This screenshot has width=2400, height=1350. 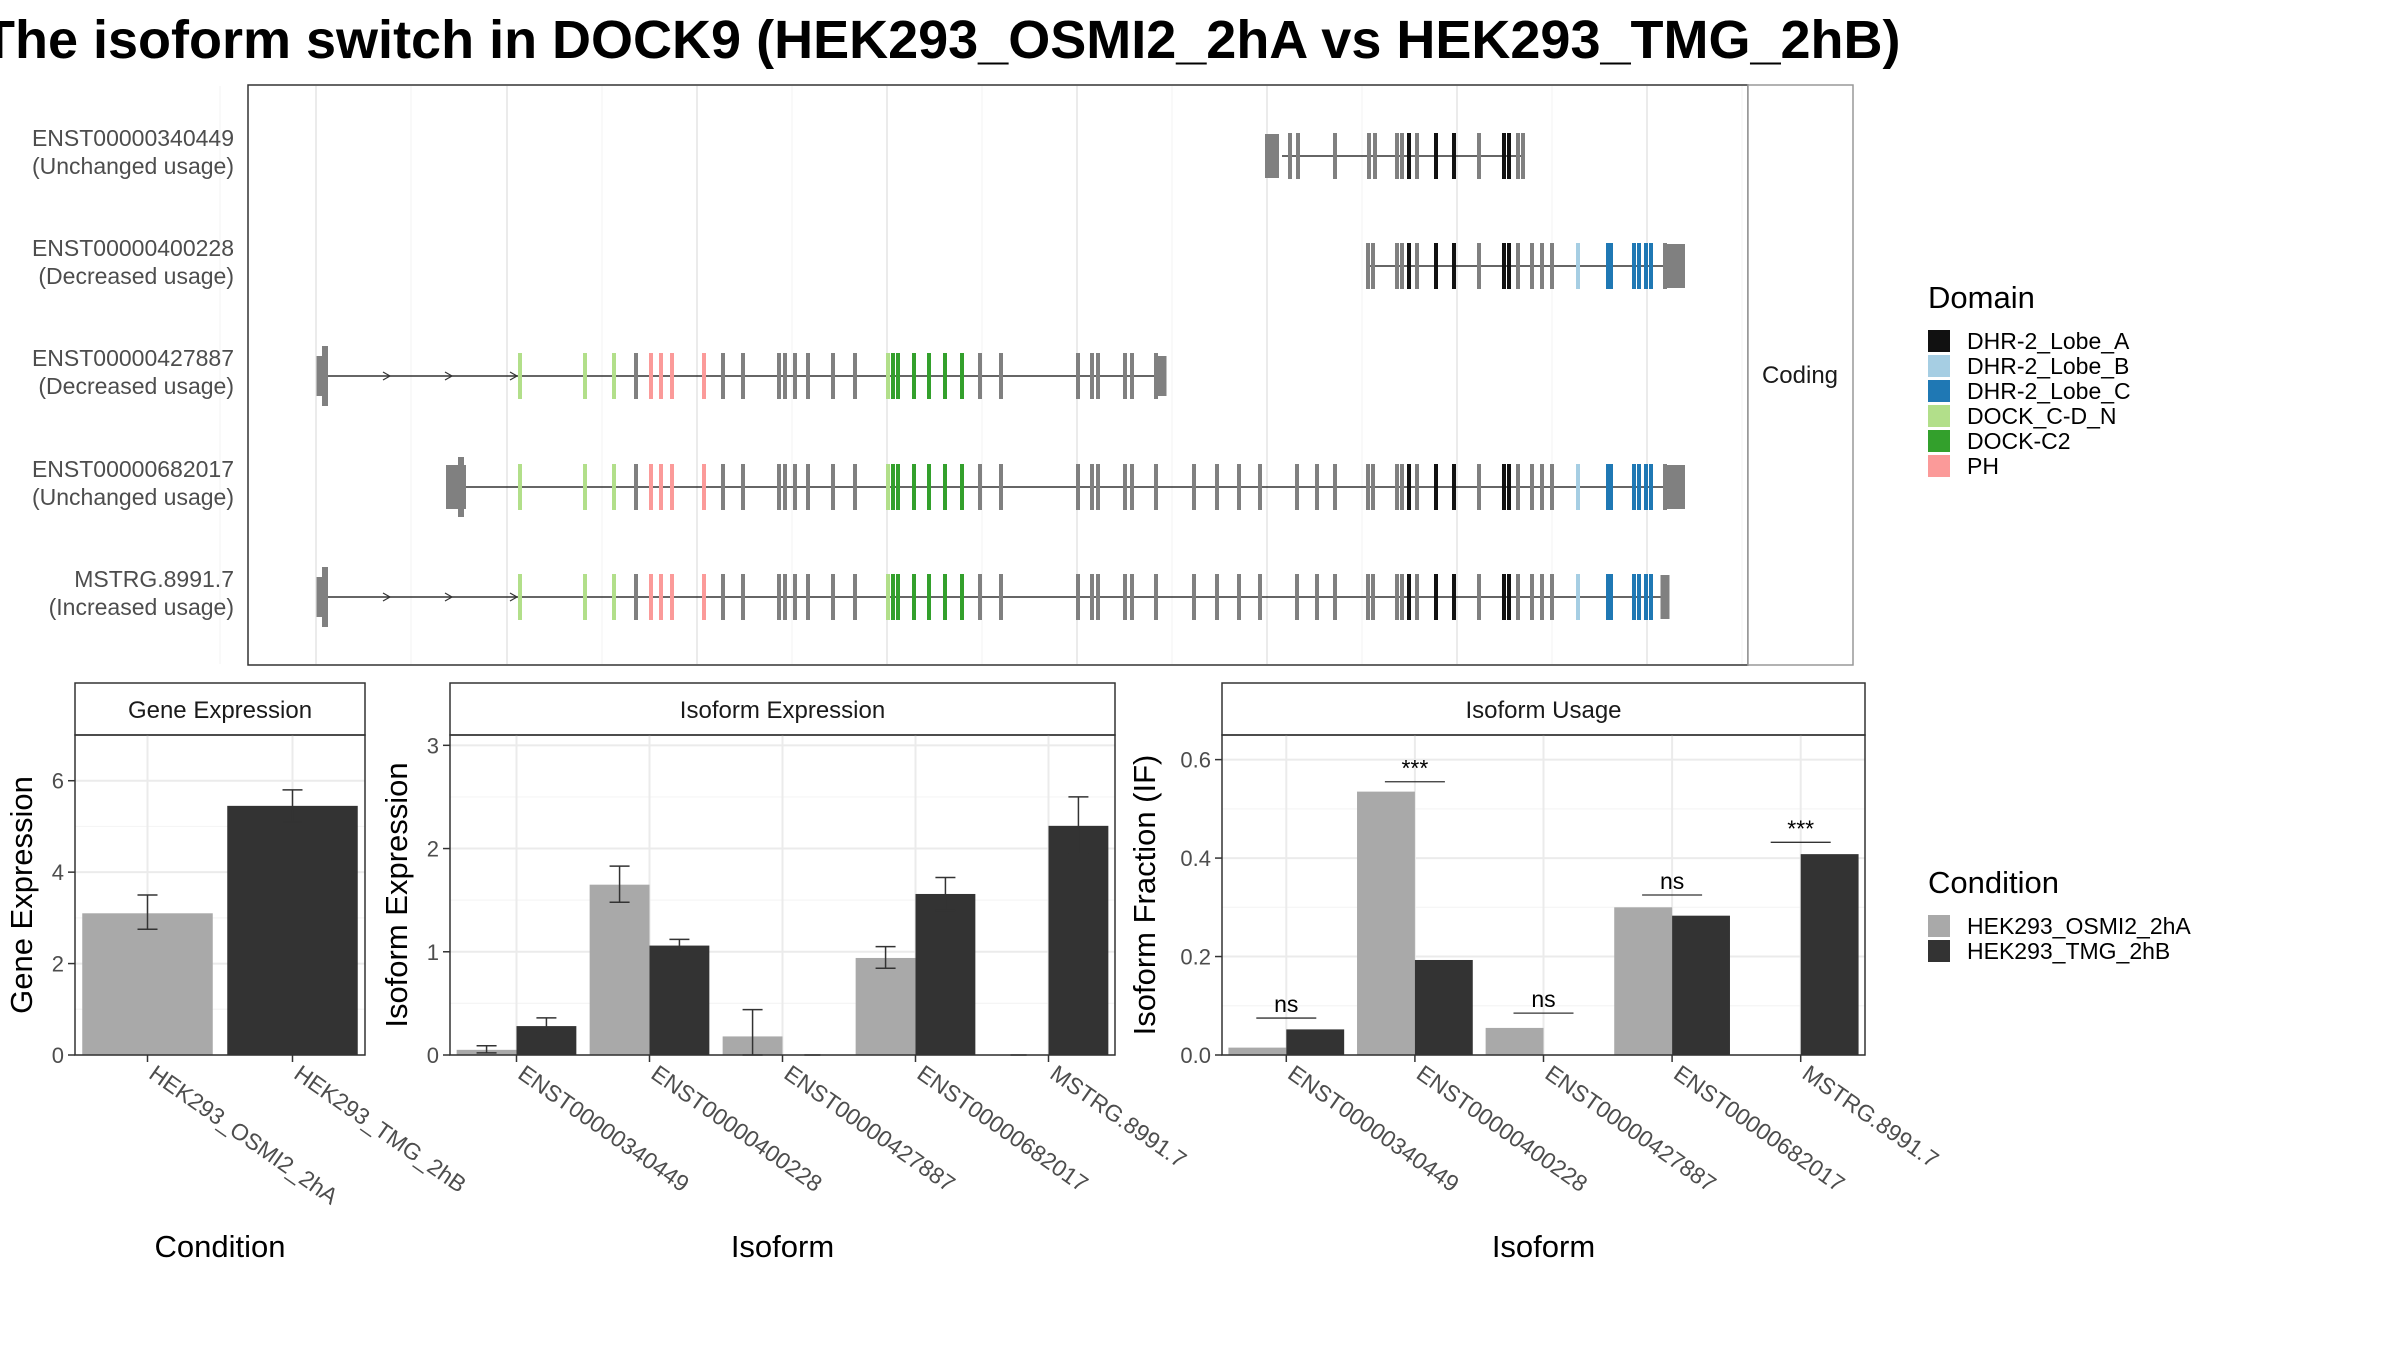 What do you see at coordinates (1939, 441) in the screenshot?
I see `legend-swatch-DOCK-C2` at bounding box center [1939, 441].